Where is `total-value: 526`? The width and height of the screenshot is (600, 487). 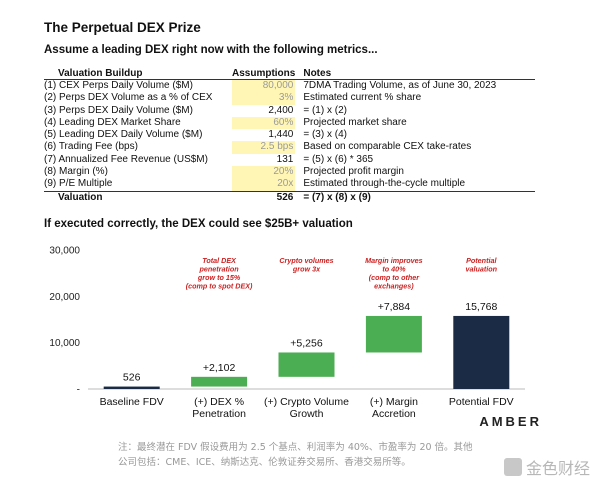 total-value: 526 is located at coordinates (264, 197).